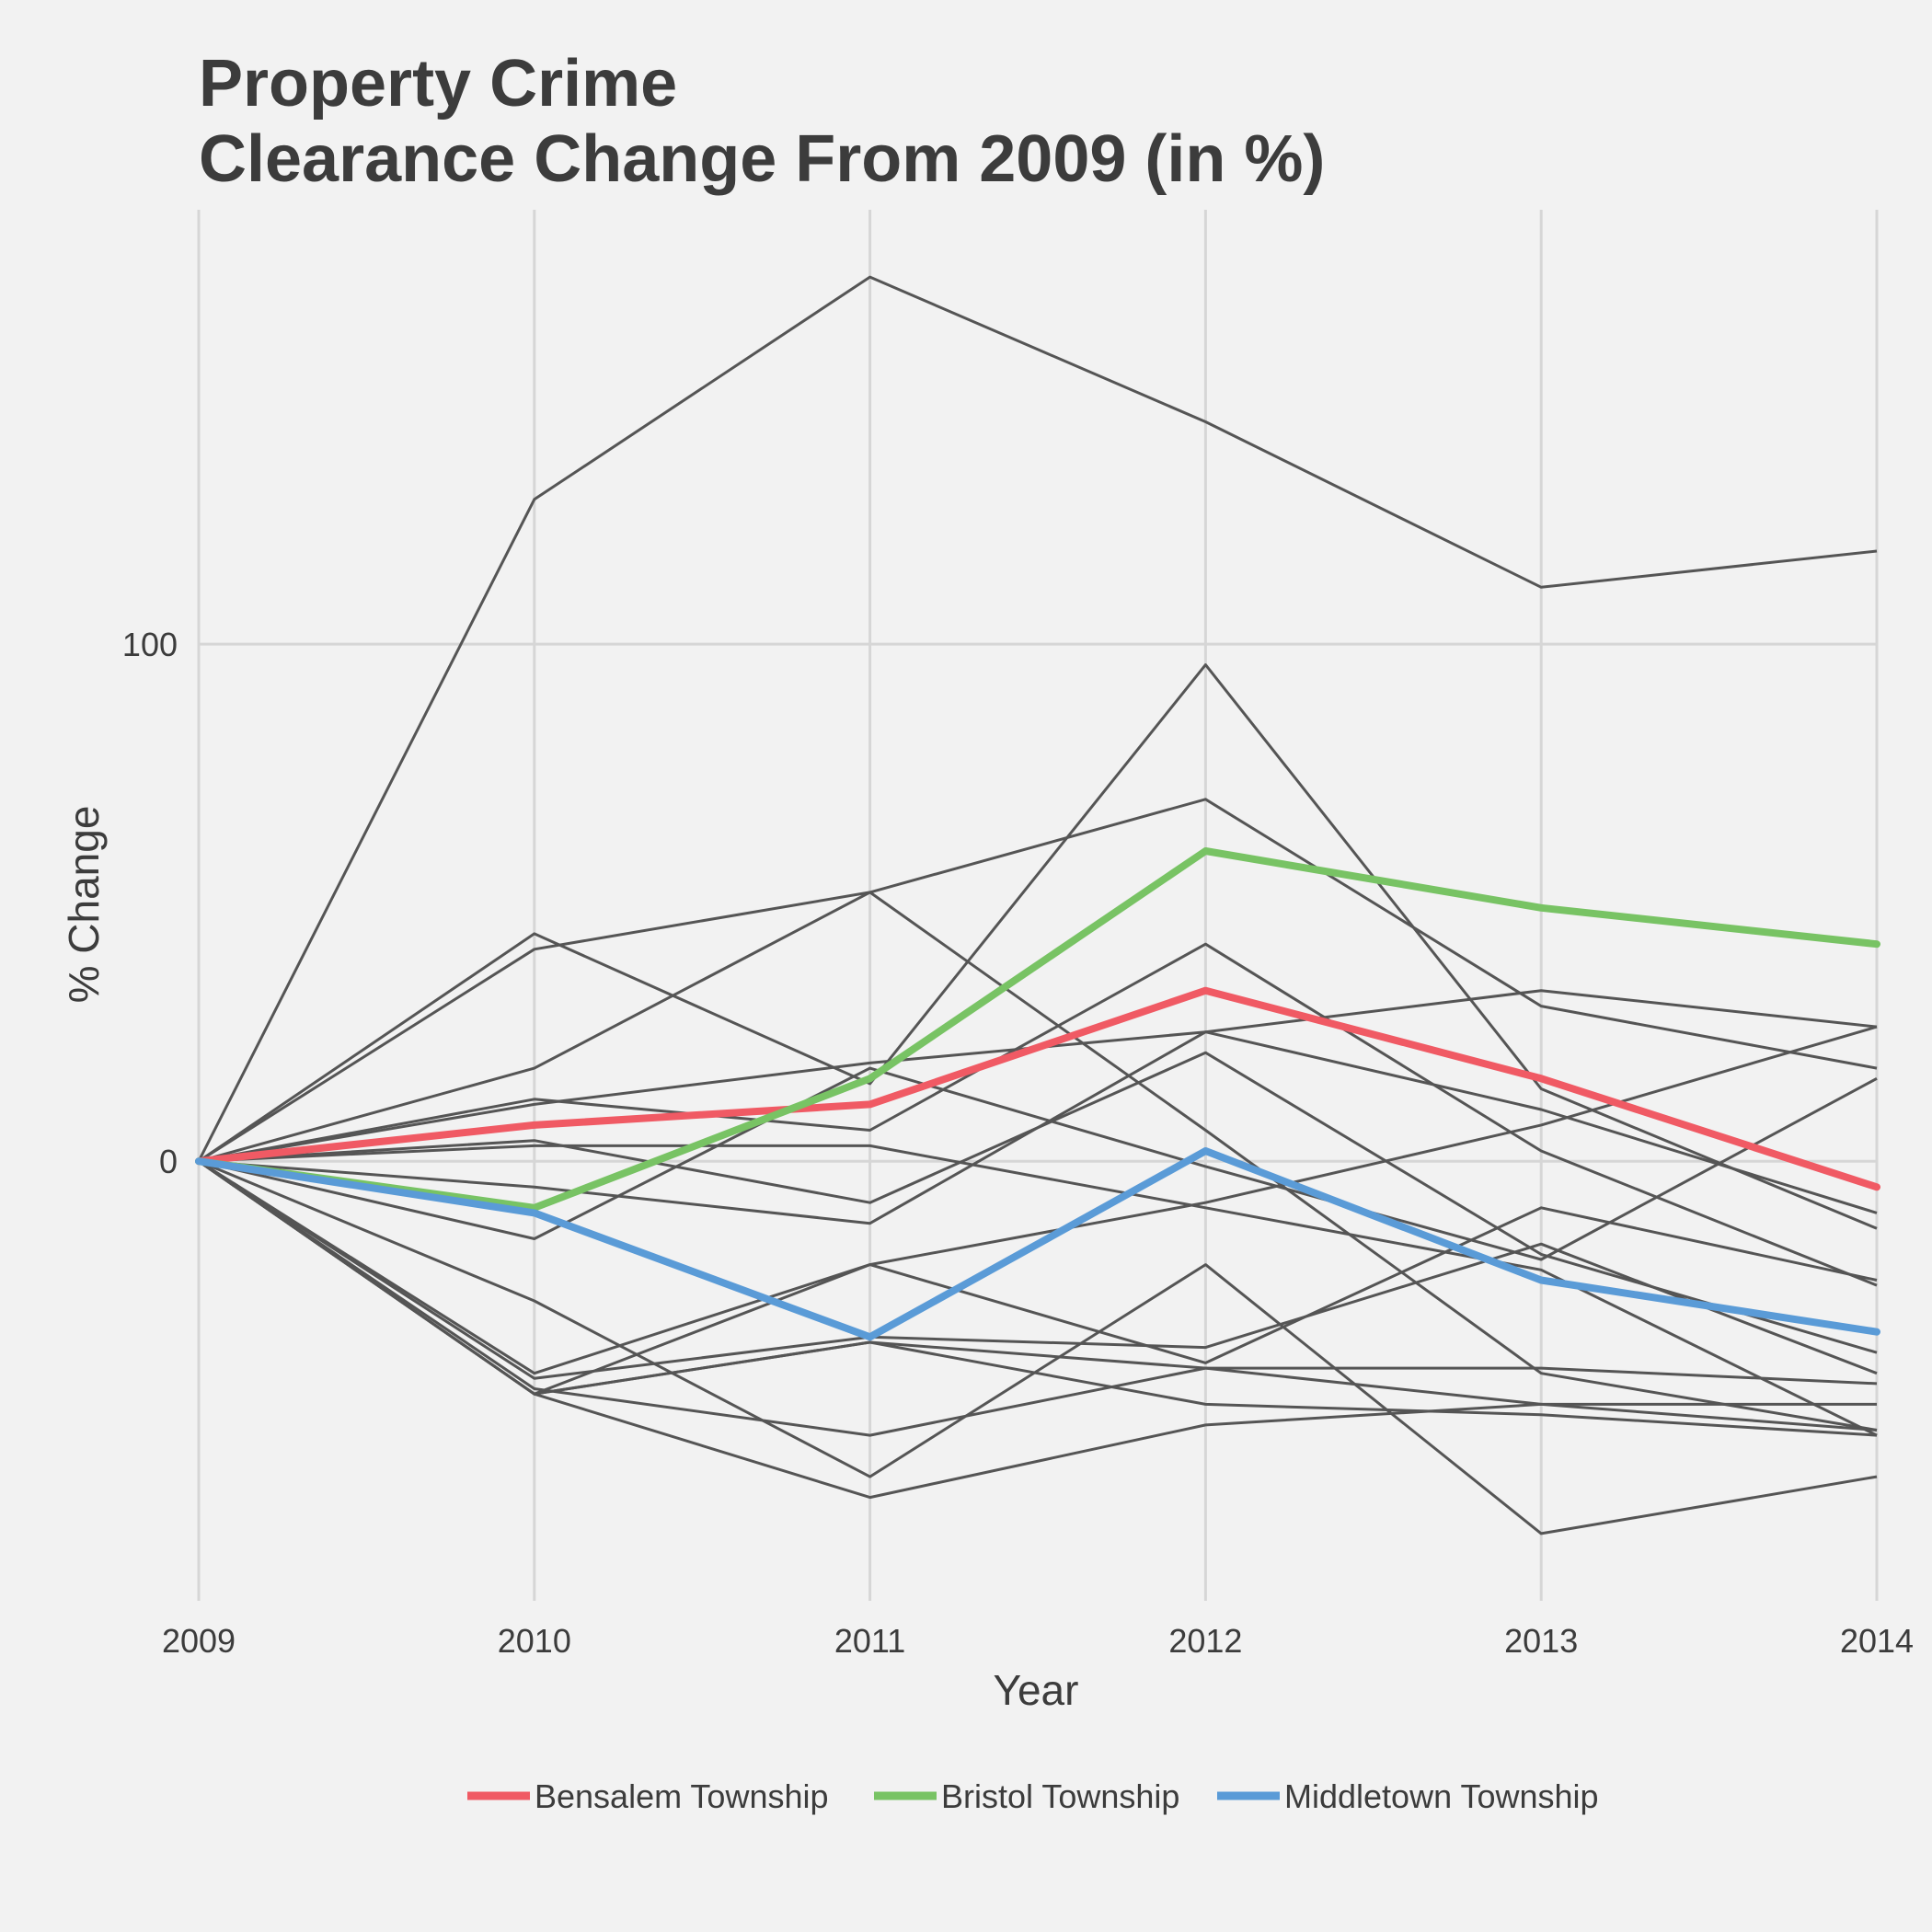 The width and height of the screenshot is (1932, 1932). Describe the element at coordinates (1877, 1641) in the screenshot. I see `x-tick-label: 2014` at that location.